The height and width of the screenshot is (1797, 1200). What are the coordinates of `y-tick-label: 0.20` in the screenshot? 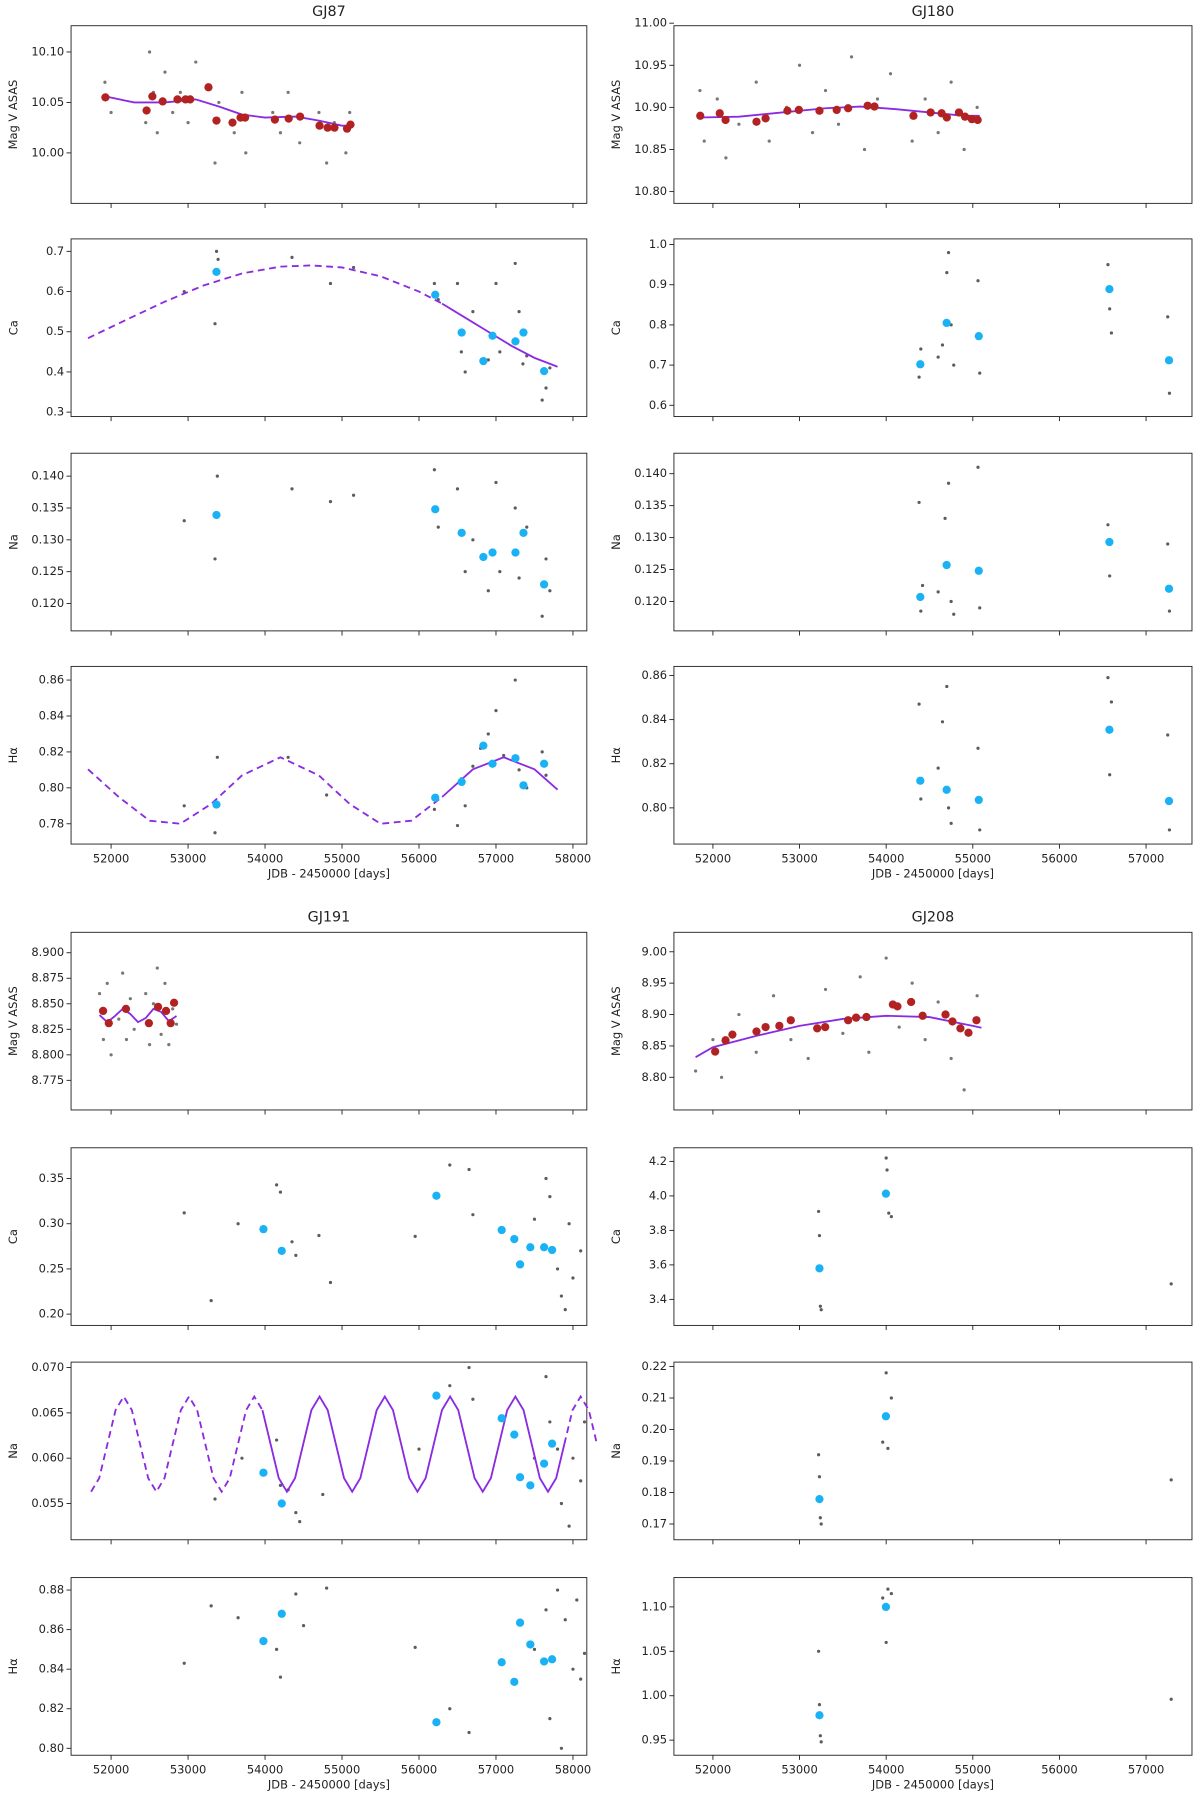 It's located at (655, 1429).